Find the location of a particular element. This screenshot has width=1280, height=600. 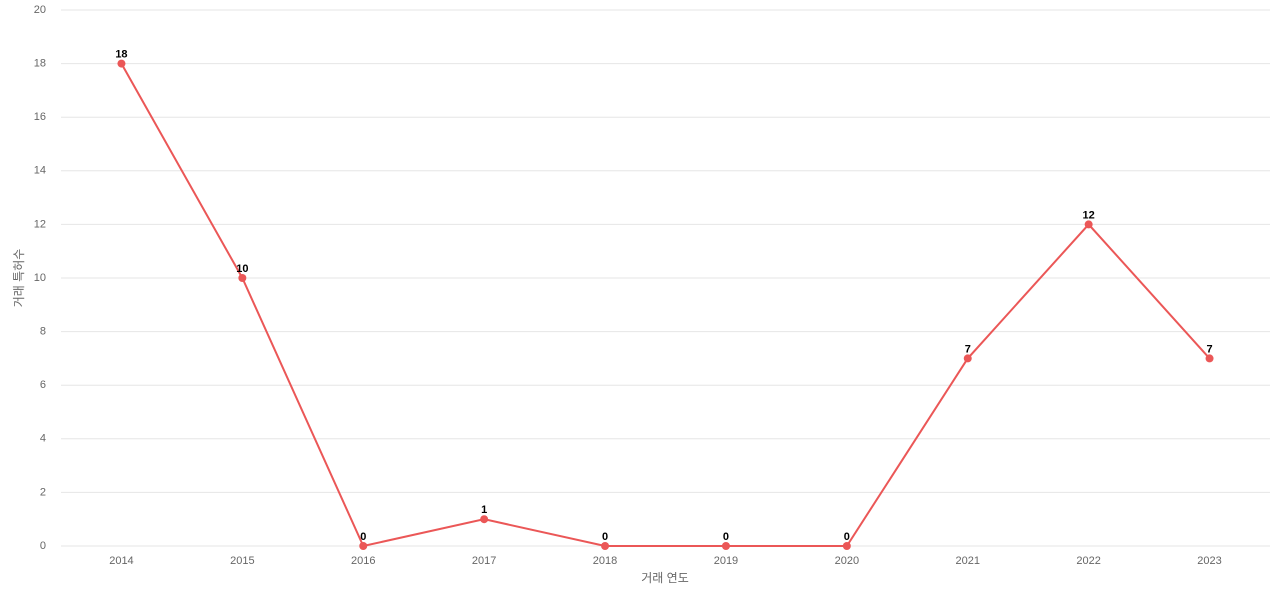

x-tick-label: 2017 is located at coordinates (484, 561).